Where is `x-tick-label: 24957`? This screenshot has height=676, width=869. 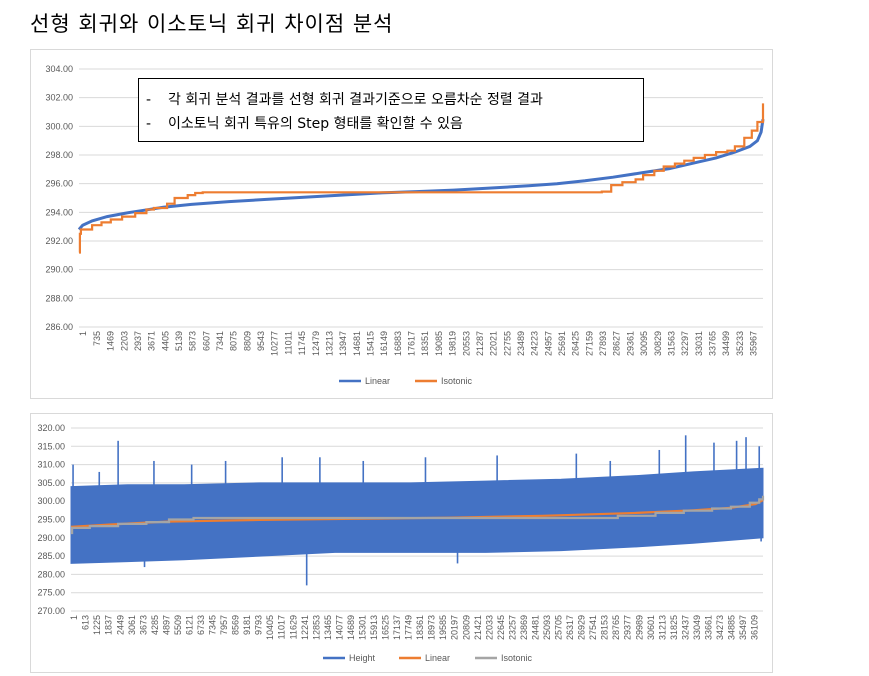
x-tick-label: 24957 is located at coordinates (548, 343).